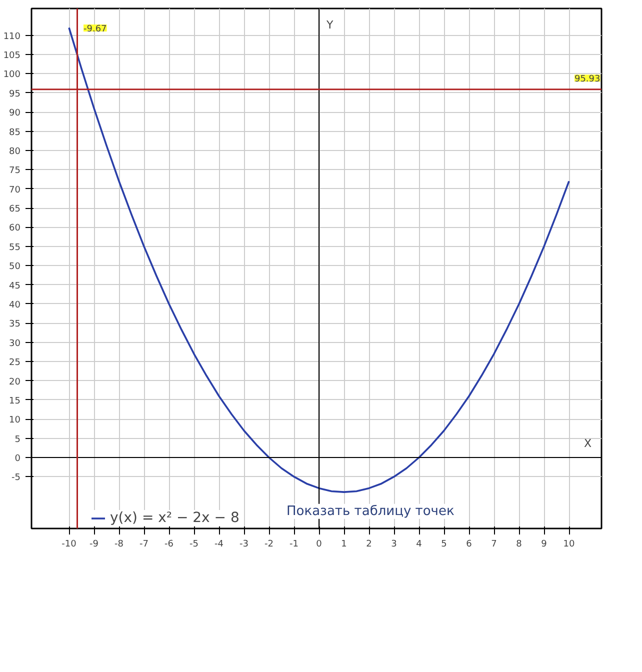 This screenshot has height=672, width=642. What do you see at coordinates (15, 305) in the screenshot?
I see `y-tick-label: 40` at bounding box center [15, 305].